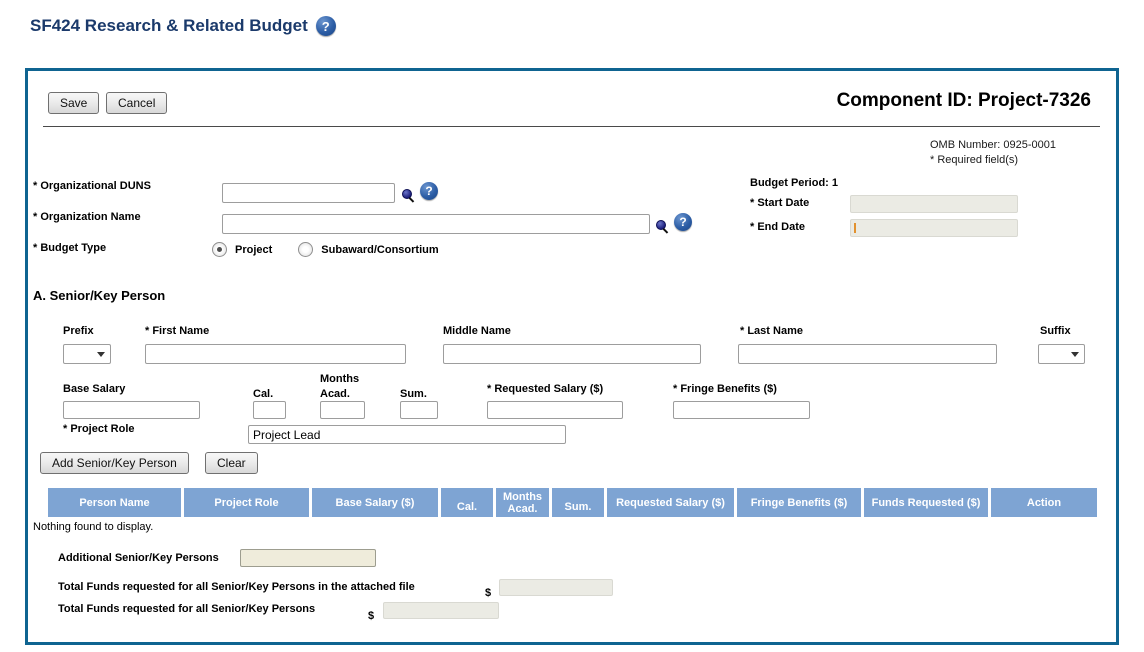 The image size is (1144, 652). What do you see at coordinates (799, 502) in the screenshot?
I see `col-fringe-benefits: Fringe Benefits ($)` at bounding box center [799, 502].